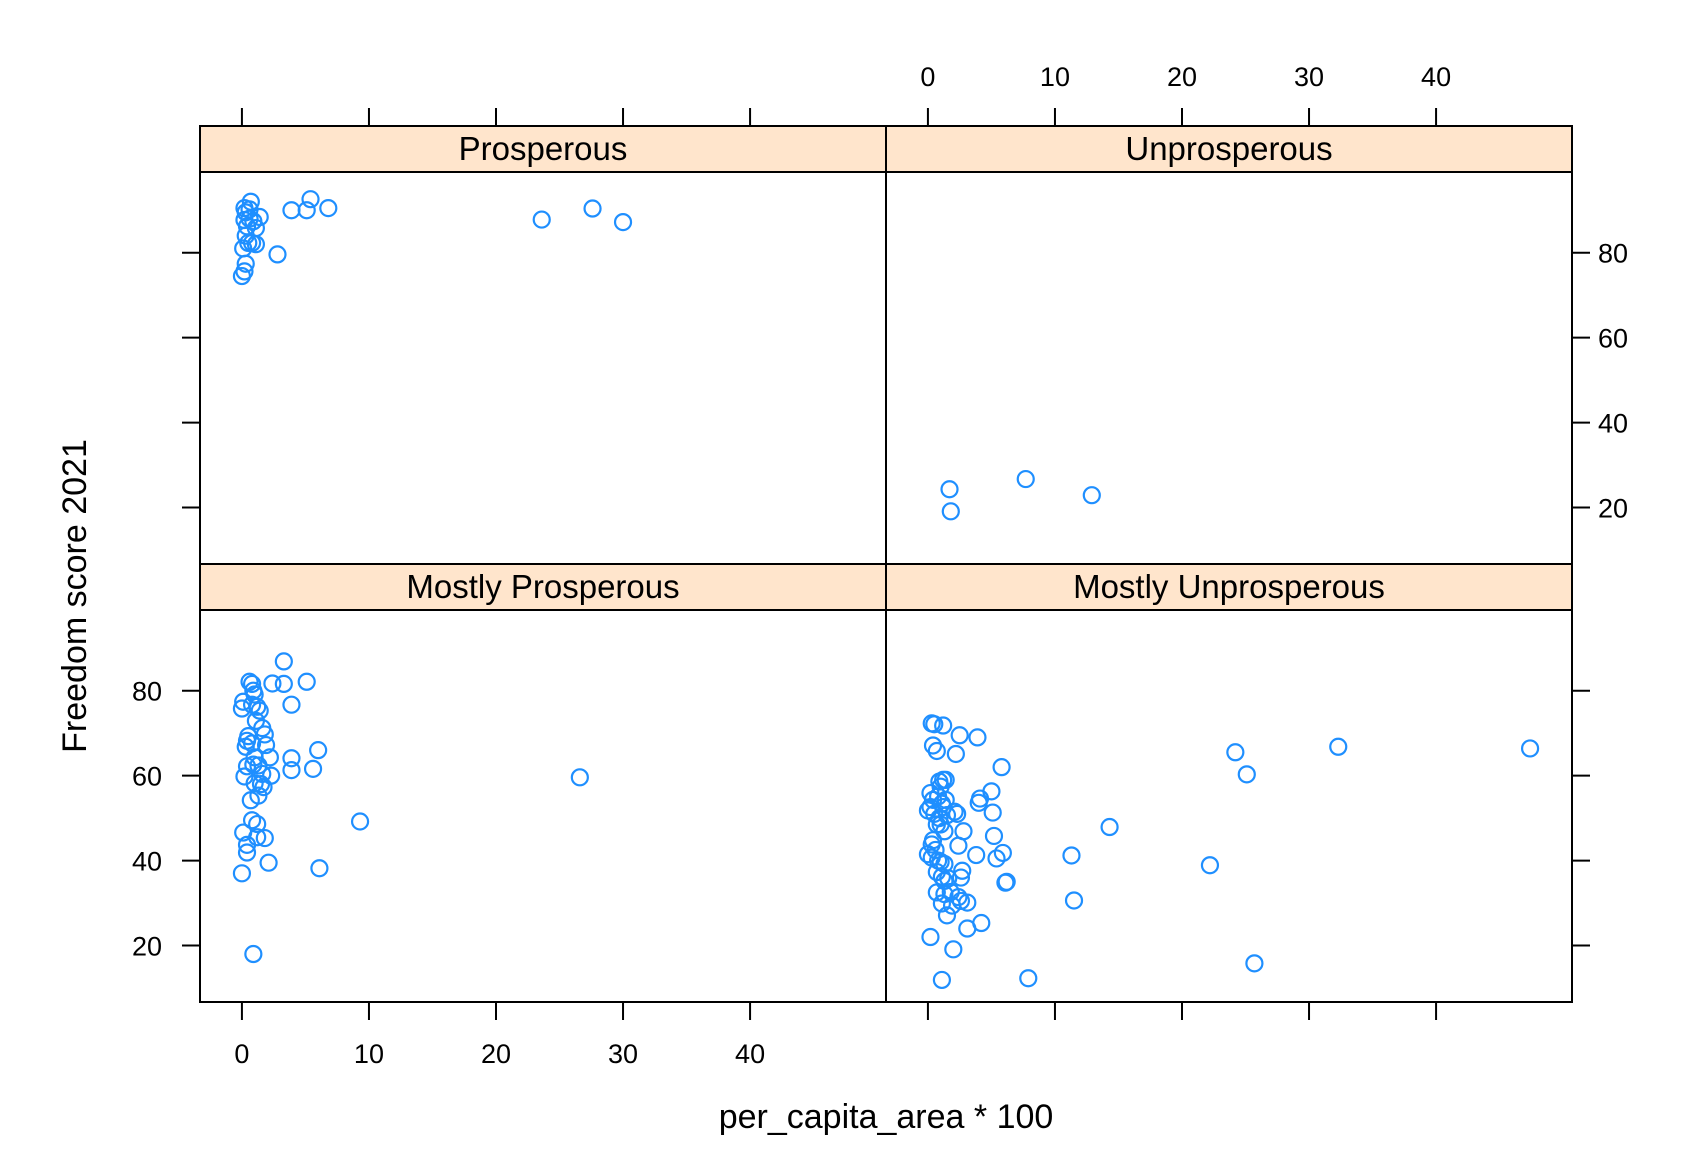 The image size is (1687, 1171). Describe the element at coordinates (1182, 77) in the screenshot. I see `x-tick-label-top: 20` at that location.